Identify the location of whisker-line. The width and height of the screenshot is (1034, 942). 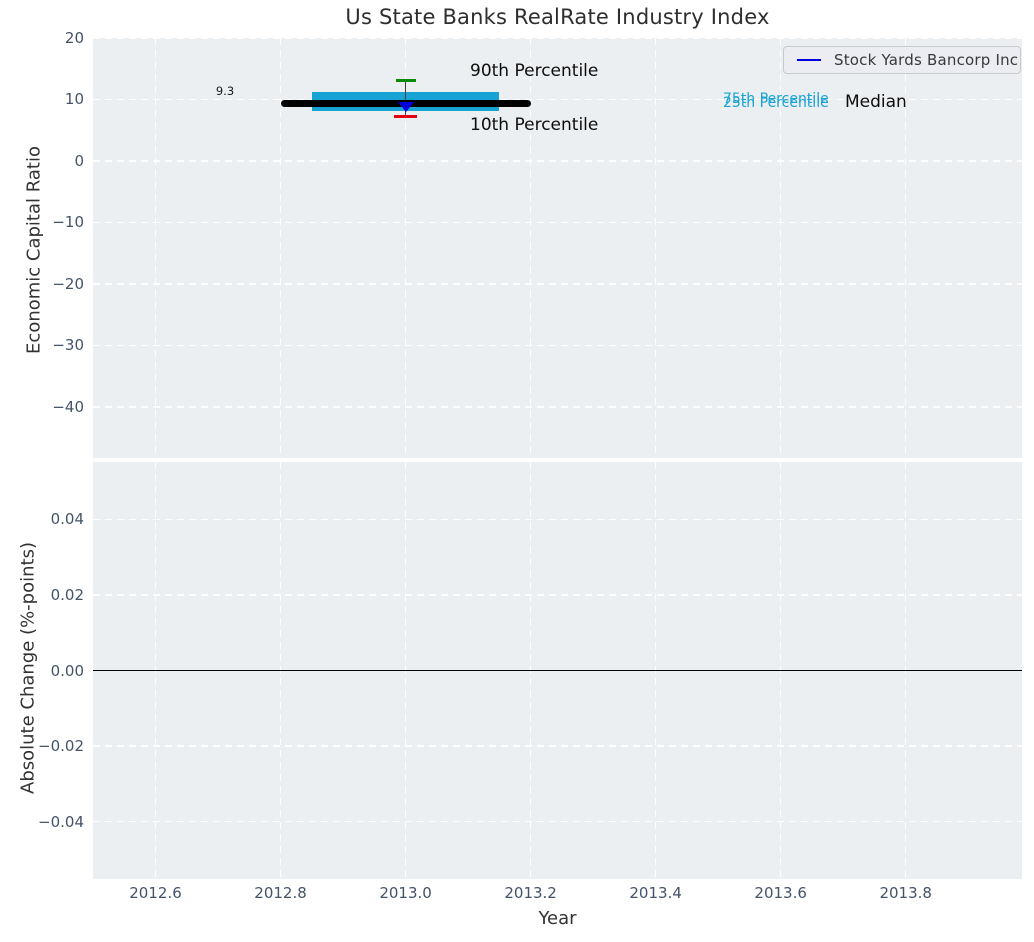
(405, 98).